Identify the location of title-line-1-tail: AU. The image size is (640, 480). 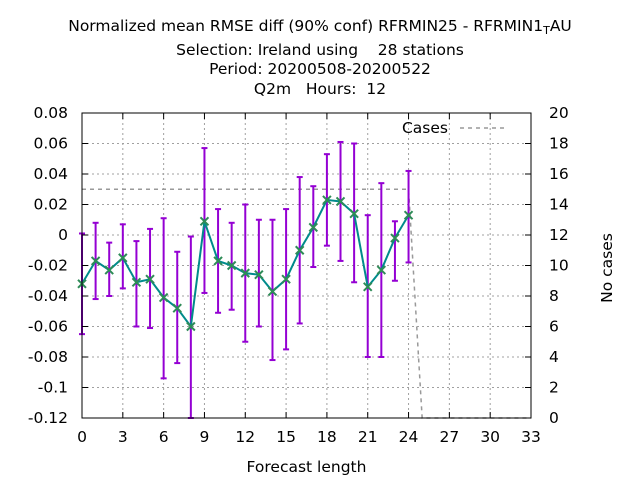
(560, 26).